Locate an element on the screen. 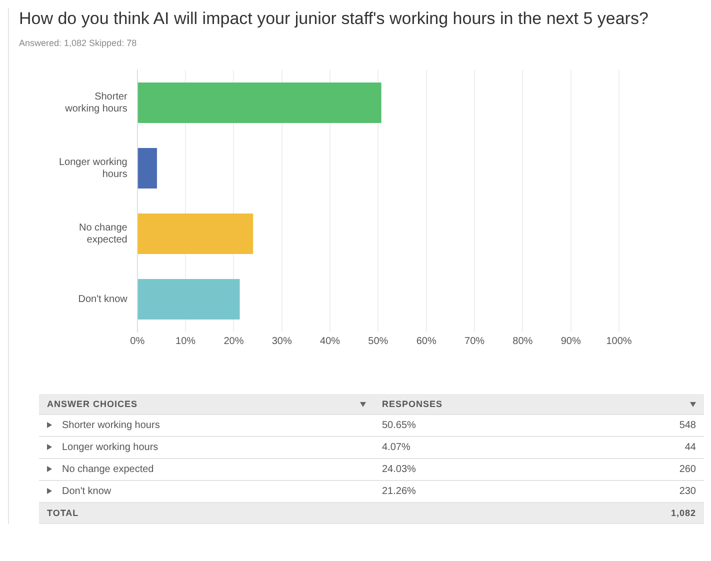 This screenshot has height=561, width=711. y-tick-label: Longer working hours is located at coordinates (93, 168).